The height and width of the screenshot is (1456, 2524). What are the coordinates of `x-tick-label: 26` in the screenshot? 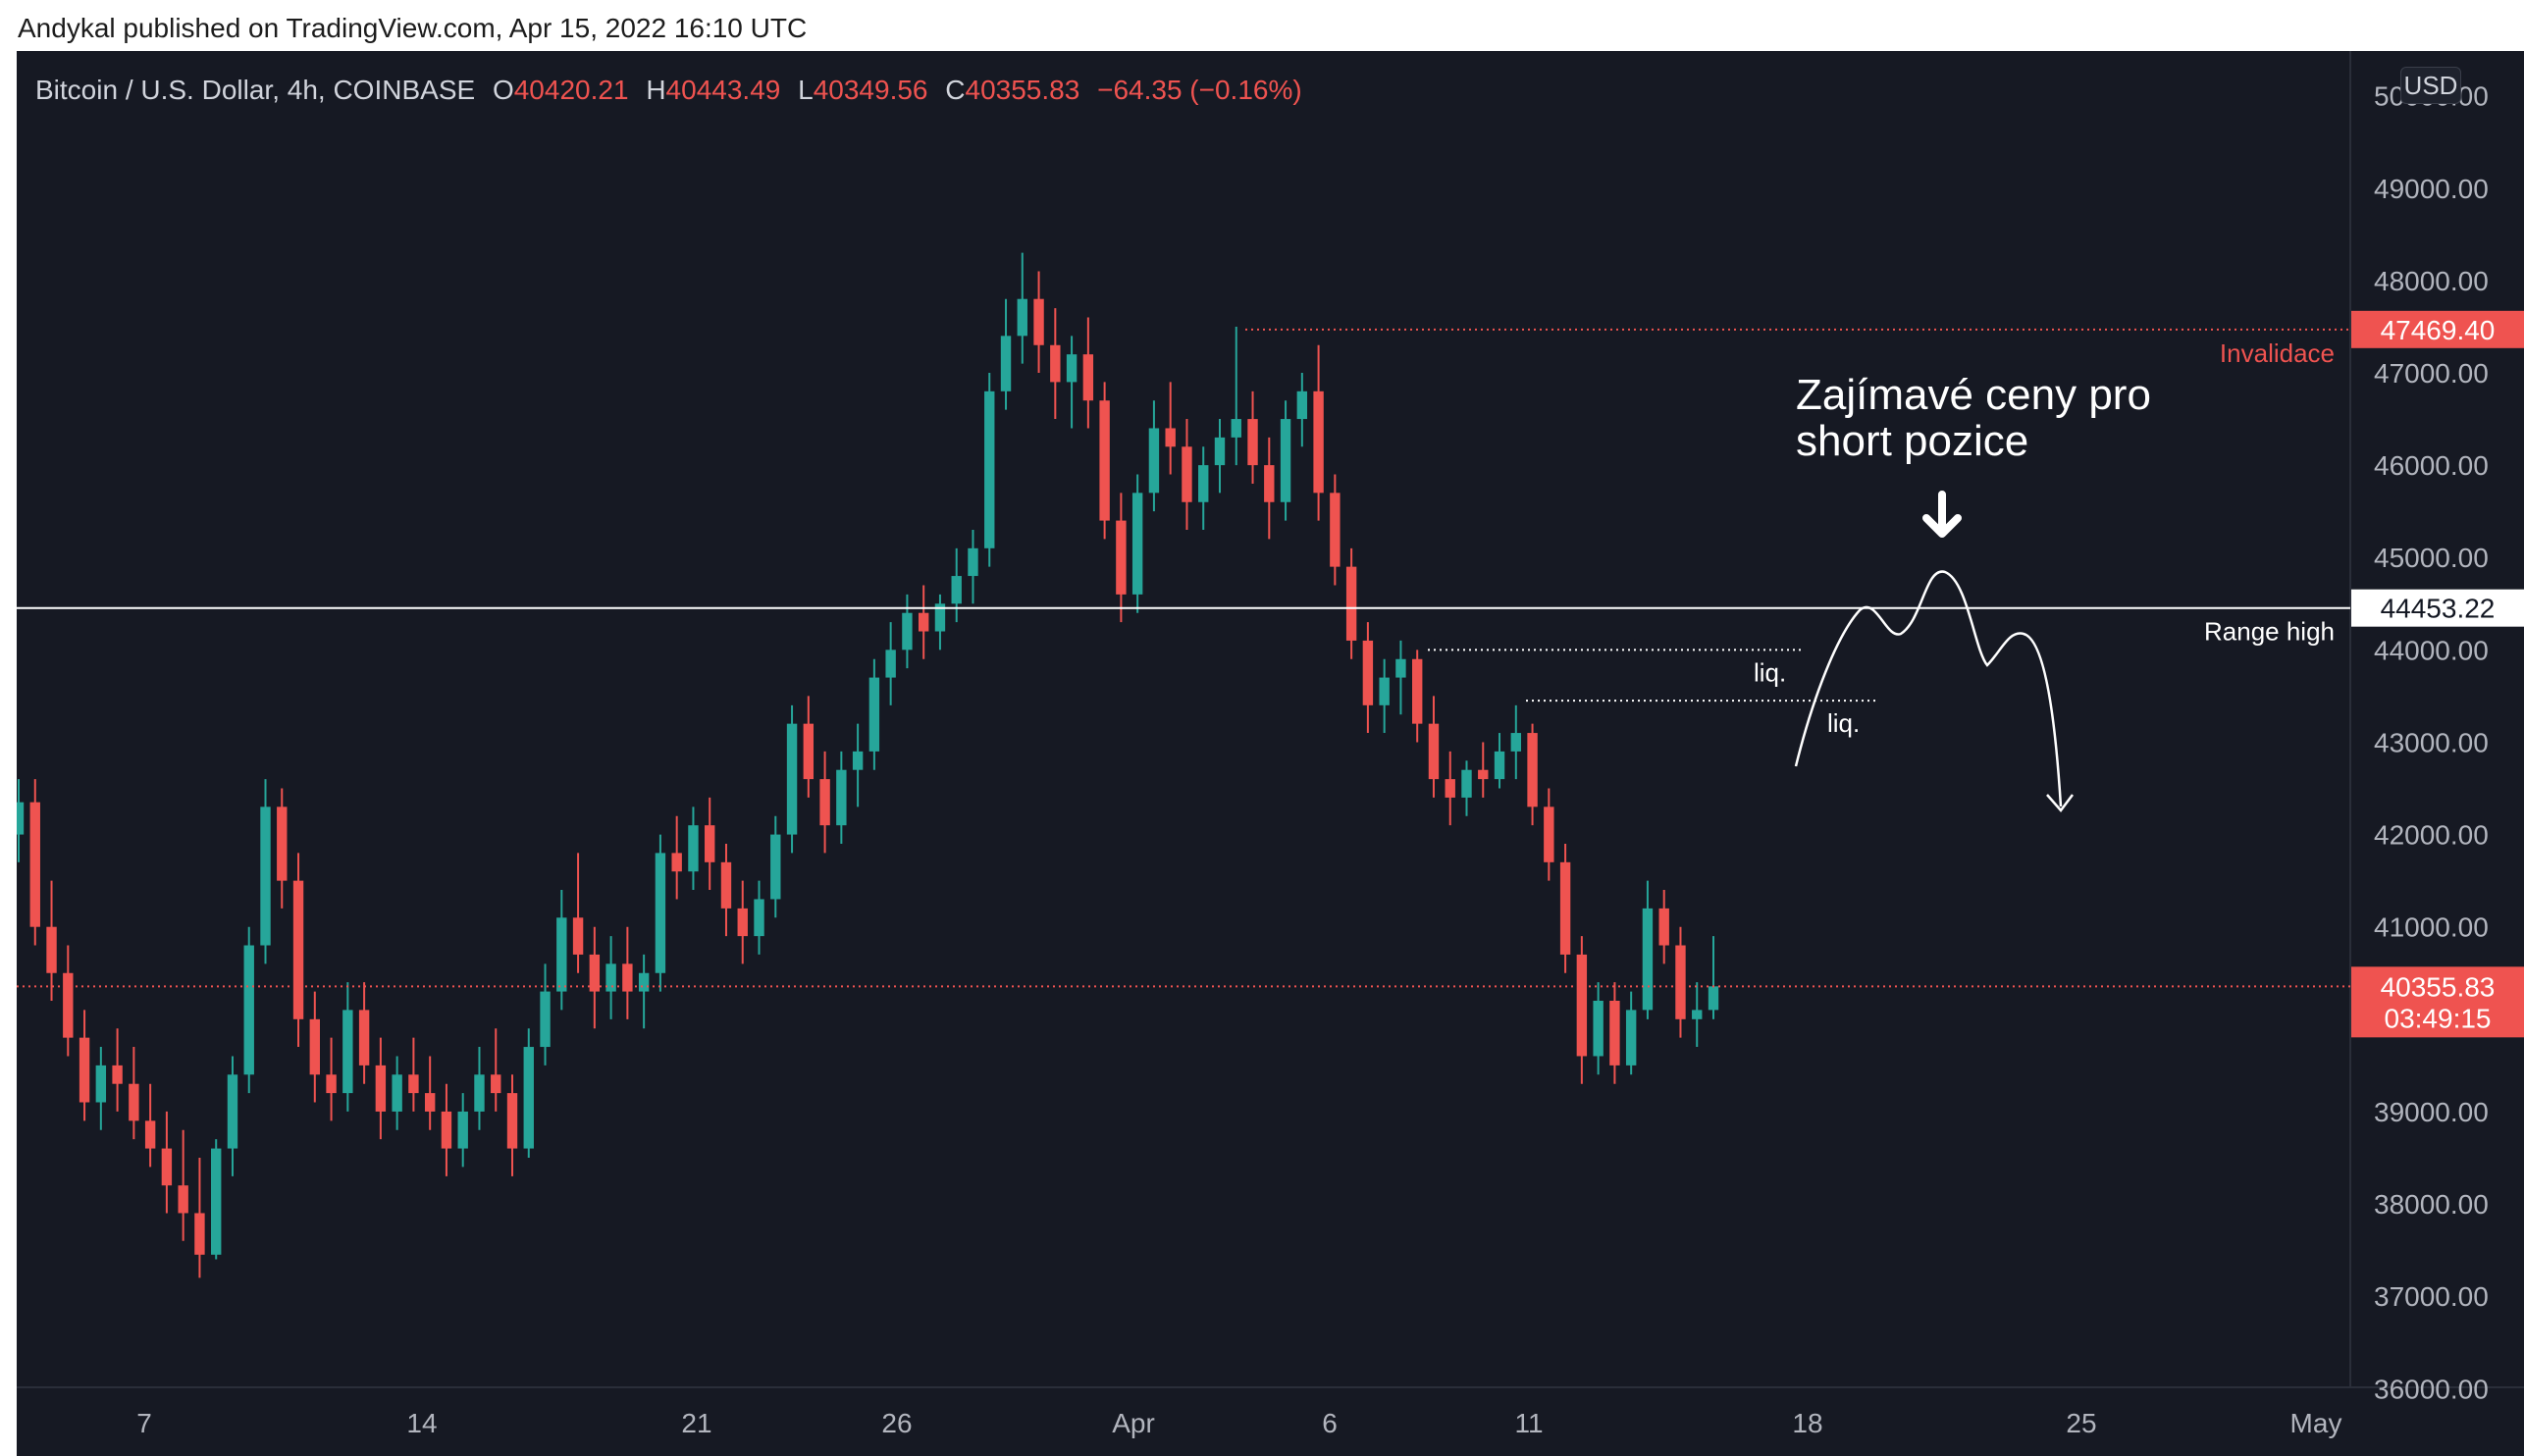 It's located at (896, 1423).